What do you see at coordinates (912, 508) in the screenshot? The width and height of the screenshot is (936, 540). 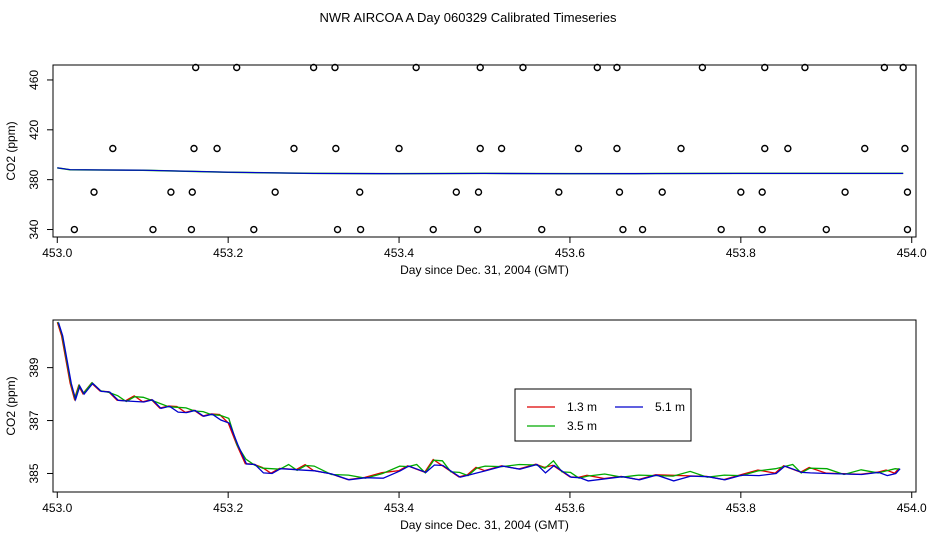 I see `panel2-x-tick-label: 454.0` at bounding box center [912, 508].